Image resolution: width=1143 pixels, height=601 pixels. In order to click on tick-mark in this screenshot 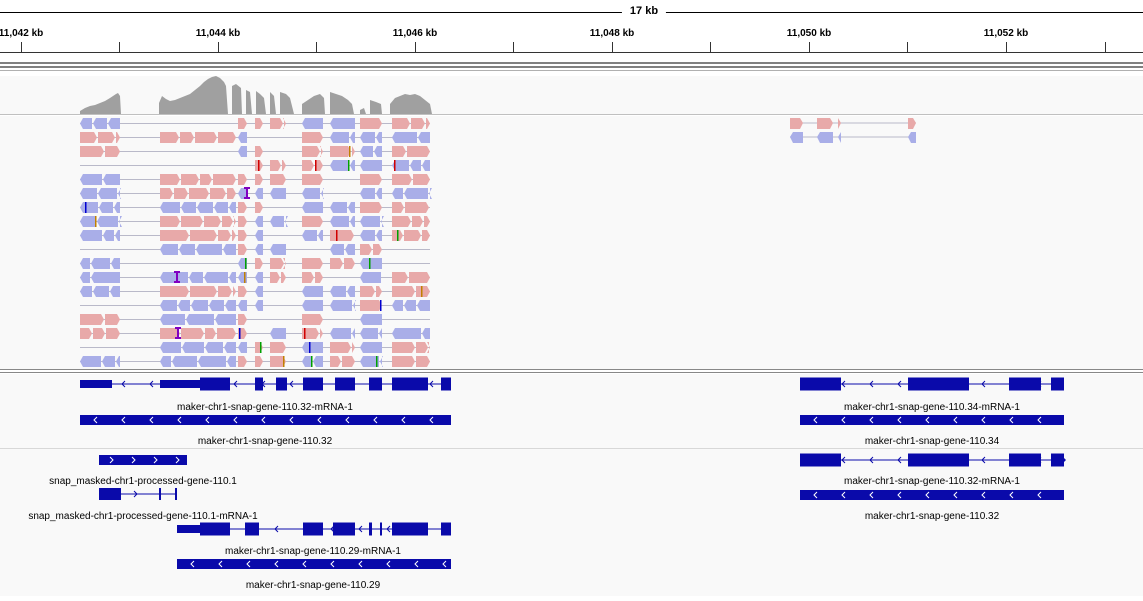, I will do `click(612, 47)`.